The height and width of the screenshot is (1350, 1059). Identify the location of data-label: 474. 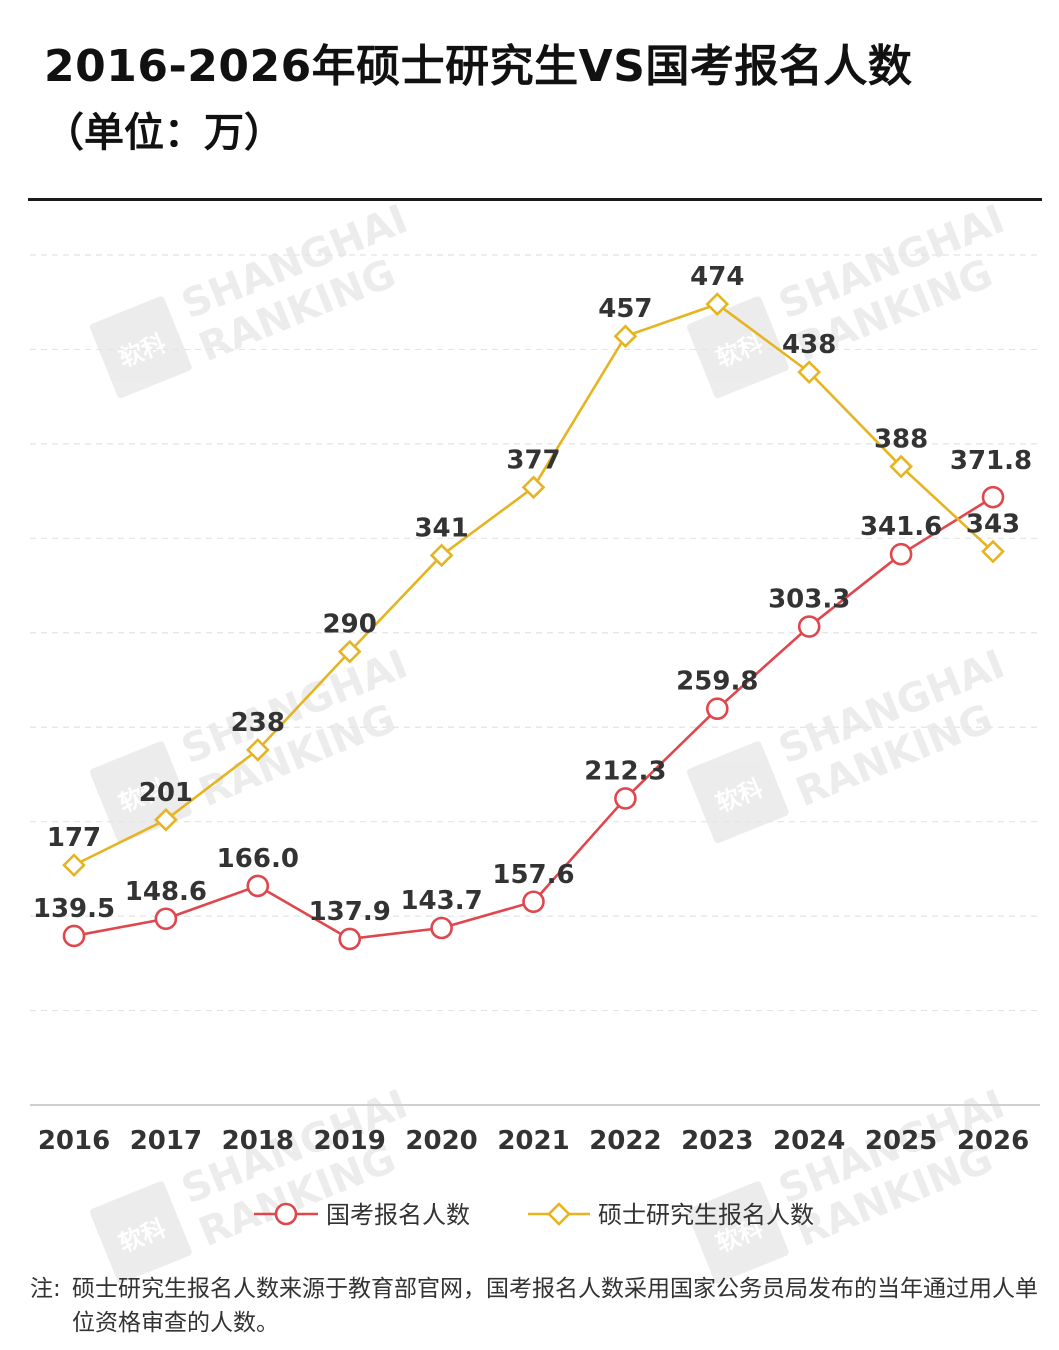
(717, 277).